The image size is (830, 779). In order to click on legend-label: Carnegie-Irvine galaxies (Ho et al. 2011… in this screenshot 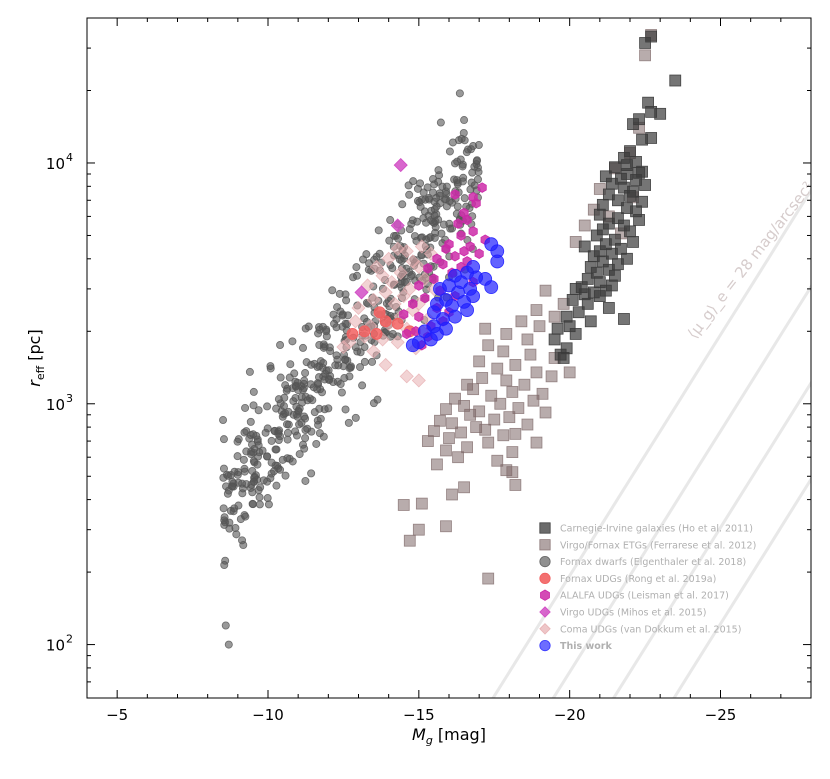, I will do `click(656, 529)`.